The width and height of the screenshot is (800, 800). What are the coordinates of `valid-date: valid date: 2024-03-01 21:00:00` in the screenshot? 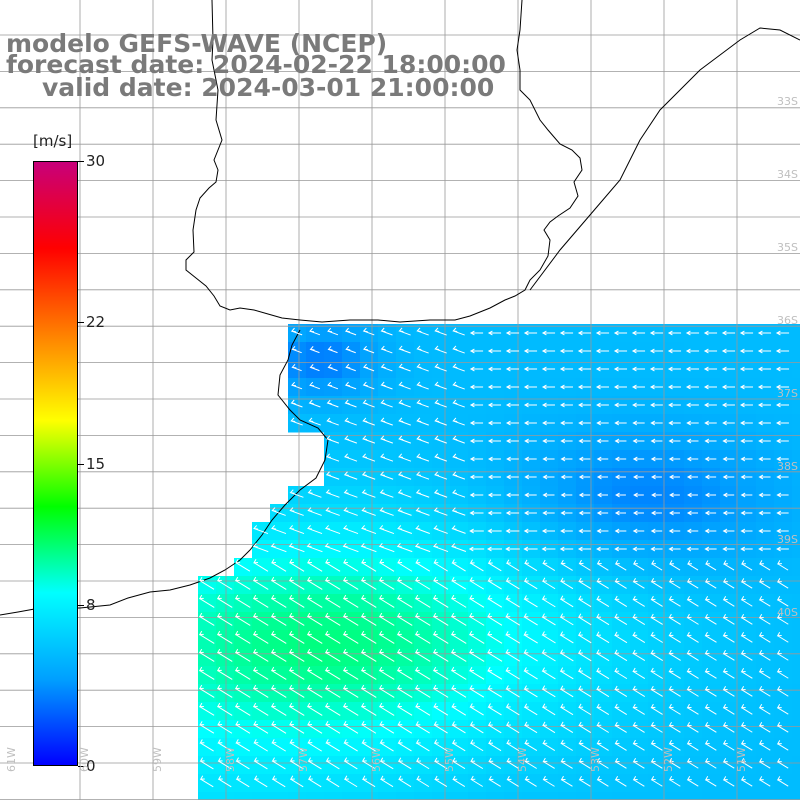 It's located at (268, 87).